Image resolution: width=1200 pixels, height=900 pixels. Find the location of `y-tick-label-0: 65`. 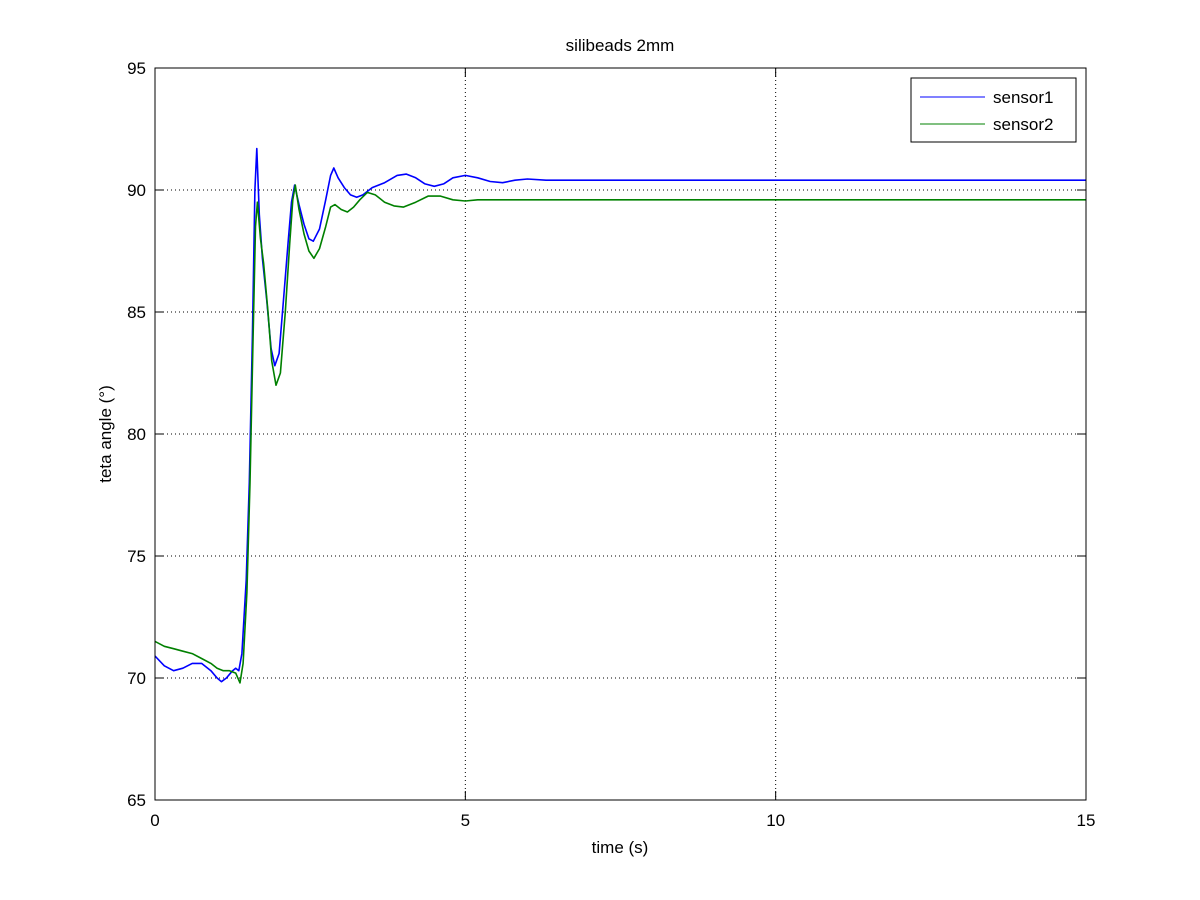

y-tick-label-0: 65 is located at coordinates (136, 800).